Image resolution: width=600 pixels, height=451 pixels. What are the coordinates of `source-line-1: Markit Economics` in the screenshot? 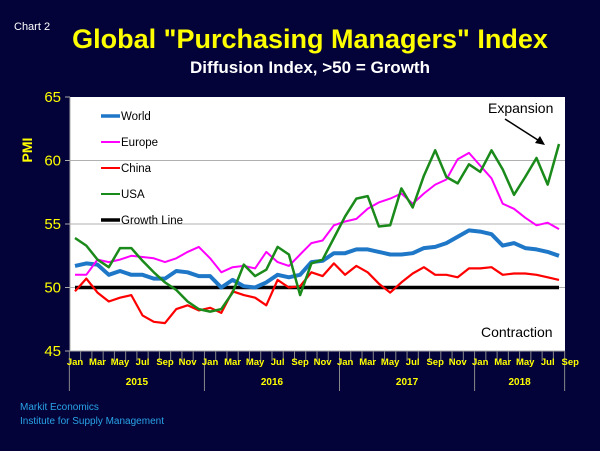 It's located at (59, 407).